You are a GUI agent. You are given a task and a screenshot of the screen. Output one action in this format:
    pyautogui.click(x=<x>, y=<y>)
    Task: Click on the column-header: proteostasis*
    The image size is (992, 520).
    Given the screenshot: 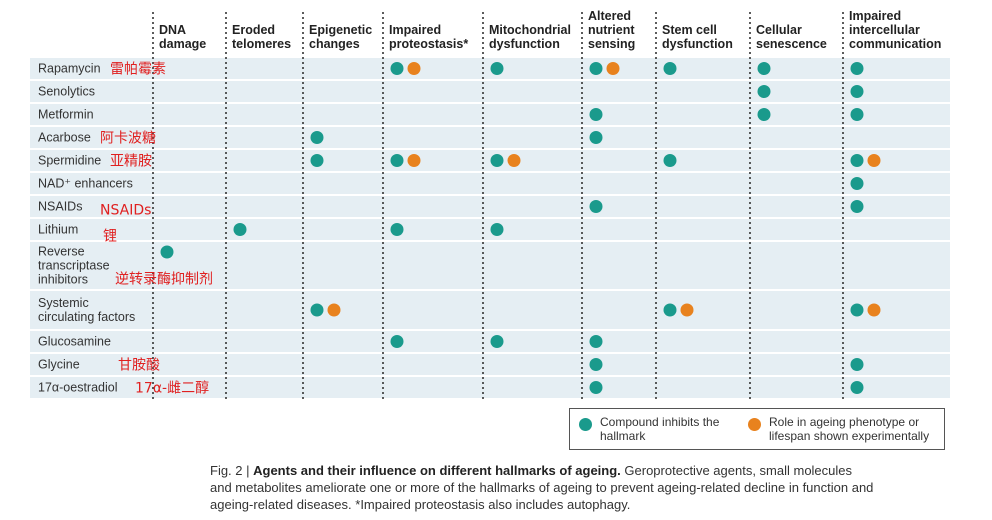 What is the action you would take?
    pyautogui.click(x=428, y=44)
    